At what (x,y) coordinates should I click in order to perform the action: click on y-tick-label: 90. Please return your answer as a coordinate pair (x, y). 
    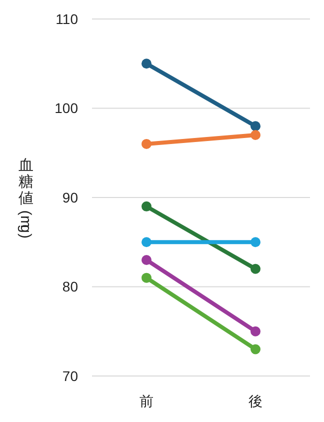
    Looking at the image, I should click on (70, 197).